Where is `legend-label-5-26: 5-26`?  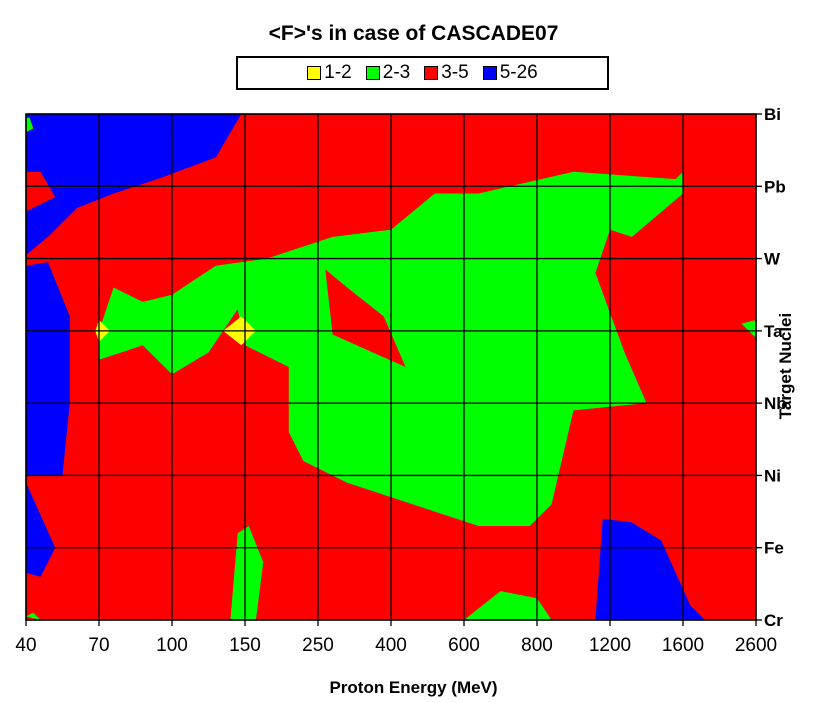 legend-label-5-26: 5-26 is located at coordinates (518, 72).